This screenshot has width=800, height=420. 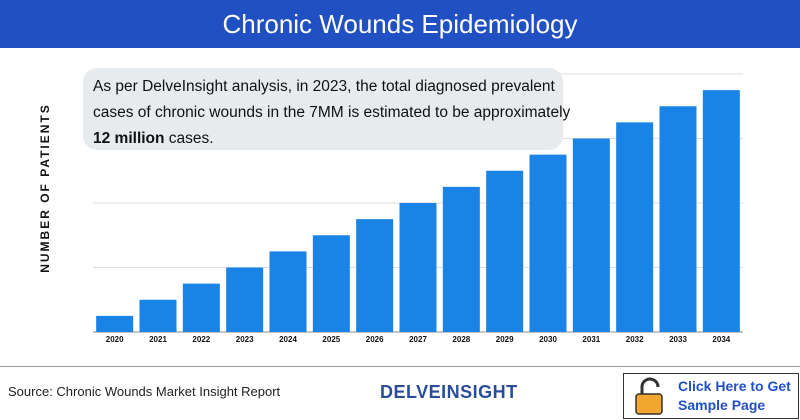 I want to click on button-text: Click Here to Get Sample Page, so click(x=734, y=396).